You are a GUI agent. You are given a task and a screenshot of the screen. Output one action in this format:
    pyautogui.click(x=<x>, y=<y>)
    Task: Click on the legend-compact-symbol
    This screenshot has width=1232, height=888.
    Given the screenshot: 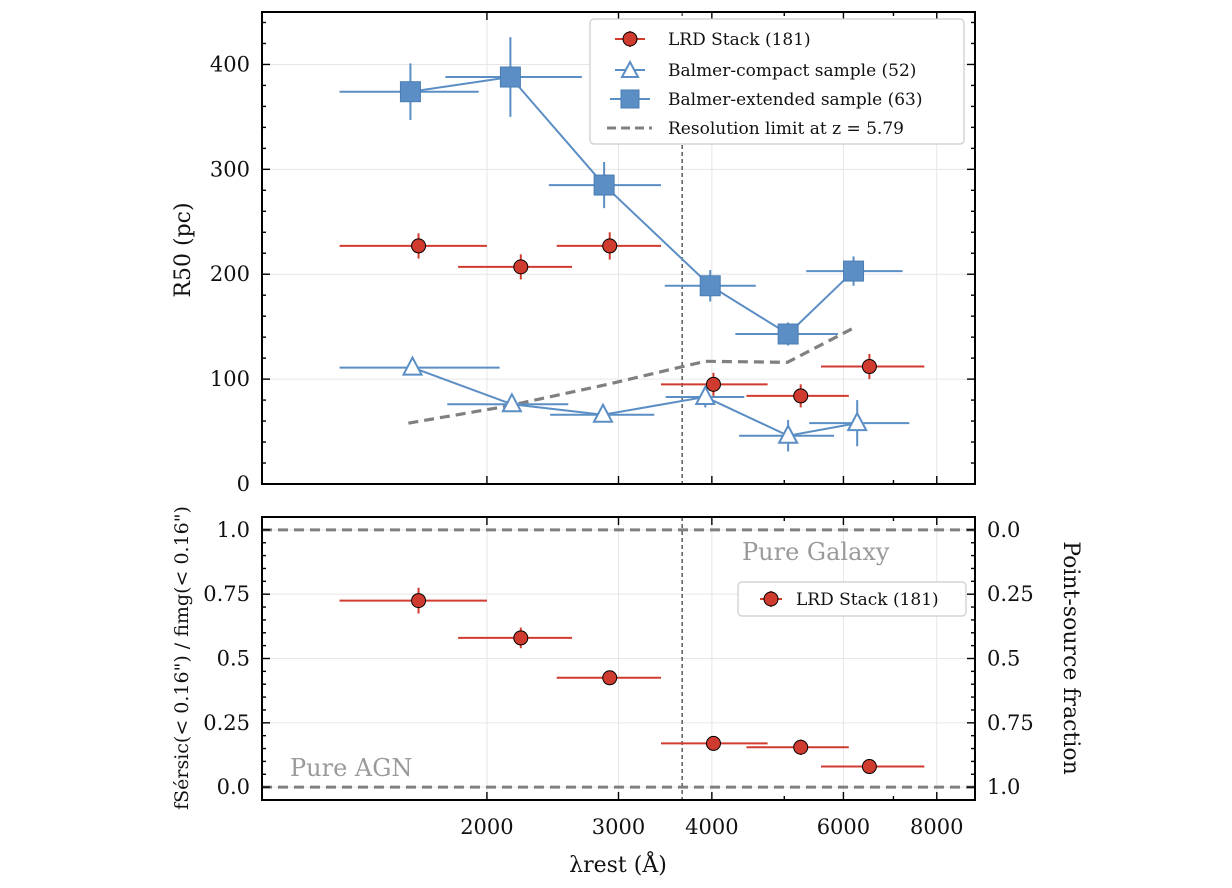 What is the action you would take?
    pyautogui.click(x=630, y=68)
    